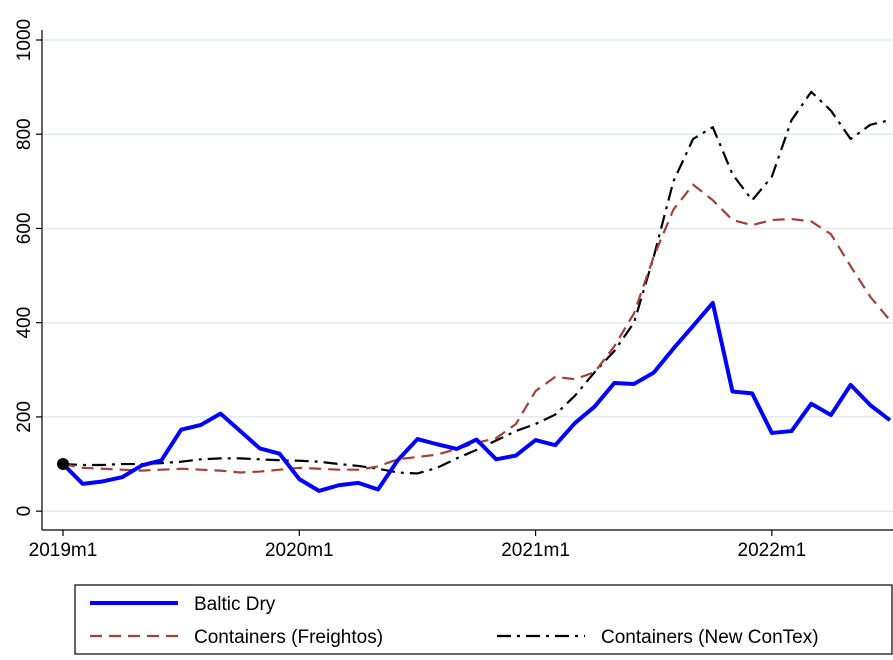 This screenshot has width=893, height=660. Describe the element at coordinates (535, 550) in the screenshot. I see `x-tick-label: 2021m1` at that location.